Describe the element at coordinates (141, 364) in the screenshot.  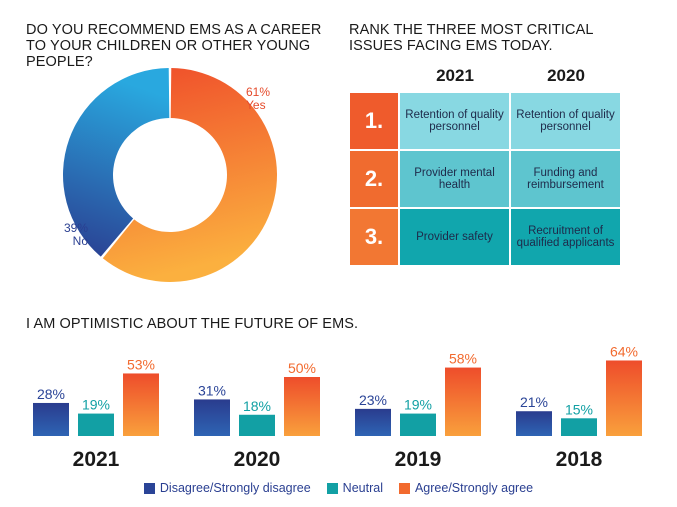
I see `bar-label-agree-2021: 53%` at that location.